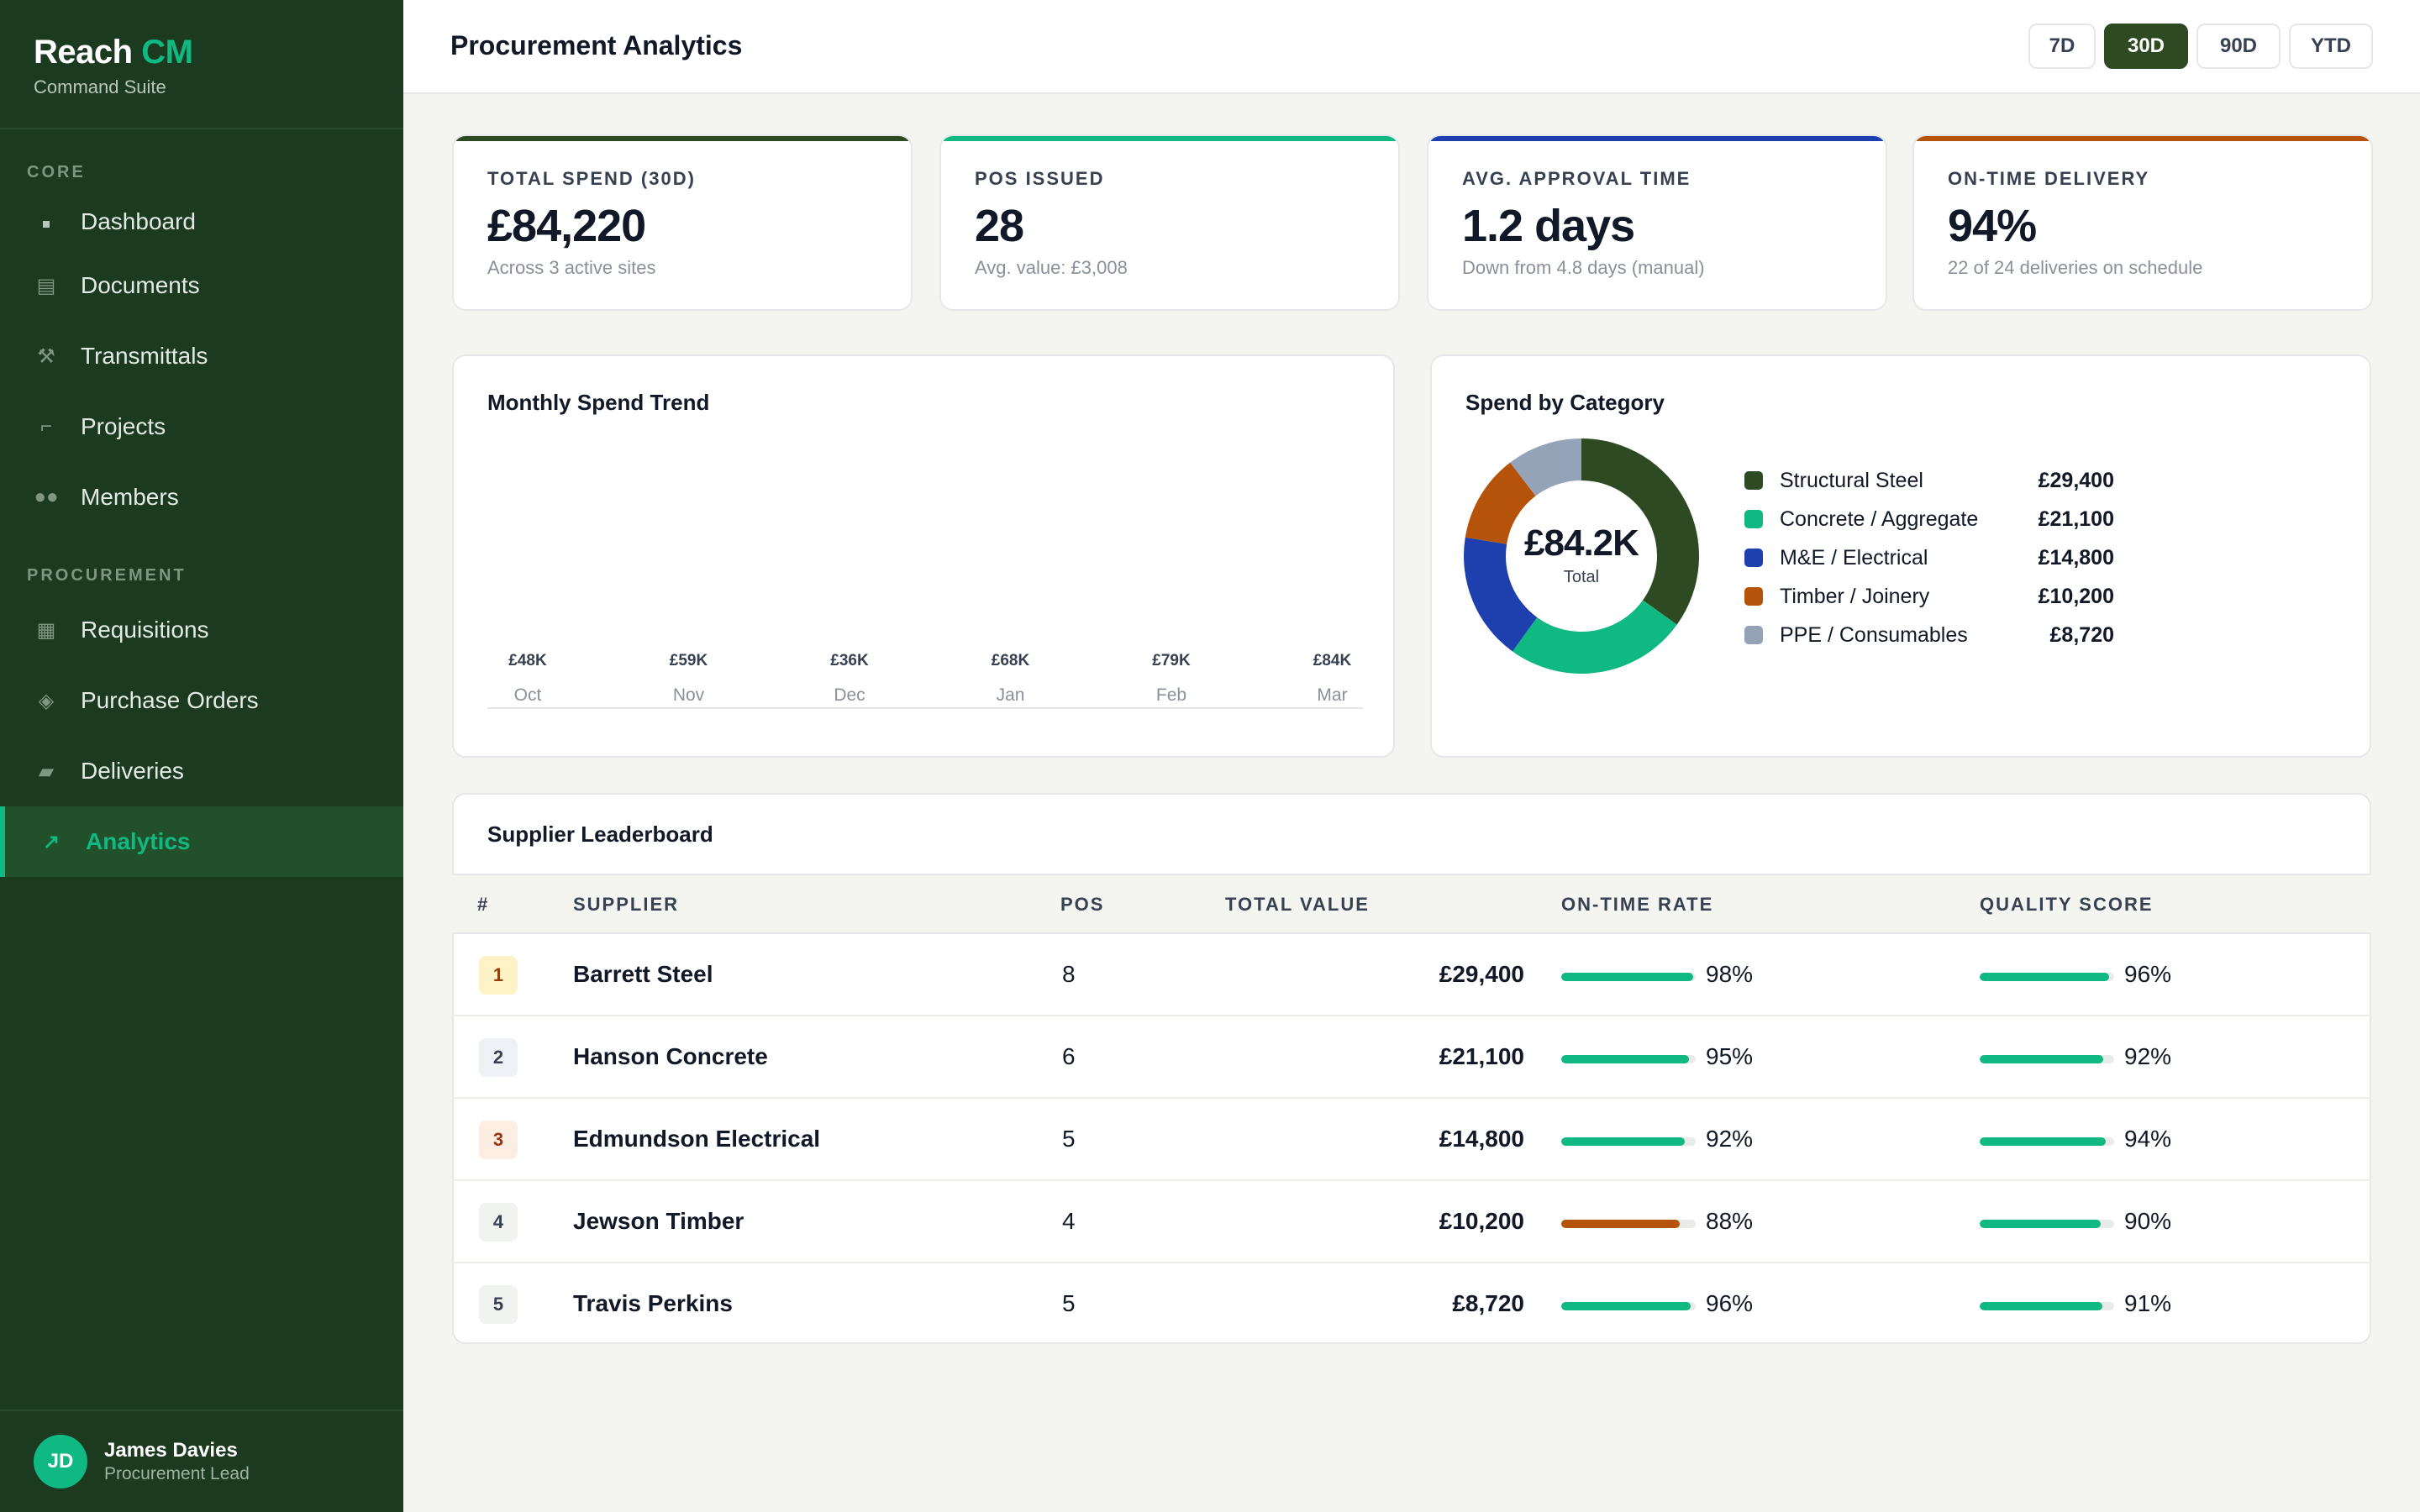  Describe the element at coordinates (1411, 975) in the screenshot. I see `table-row: 1 Barrett Steel 8 £29,400 98% 96%` at that location.